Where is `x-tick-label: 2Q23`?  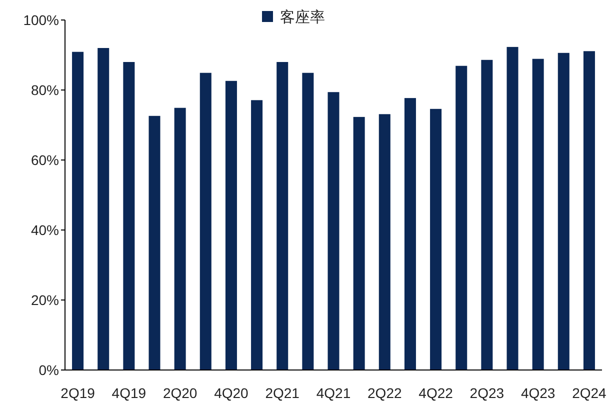
x-tick-label: 2Q23 is located at coordinates (487, 393).